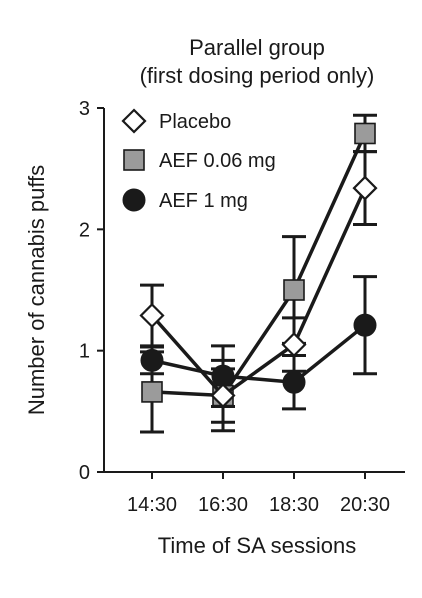 The width and height of the screenshot is (422, 598). What do you see at coordinates (257, 545) in the screenshot?
I see `x-axis-label: Time of SA sessions` at bounding box center [257, 545].